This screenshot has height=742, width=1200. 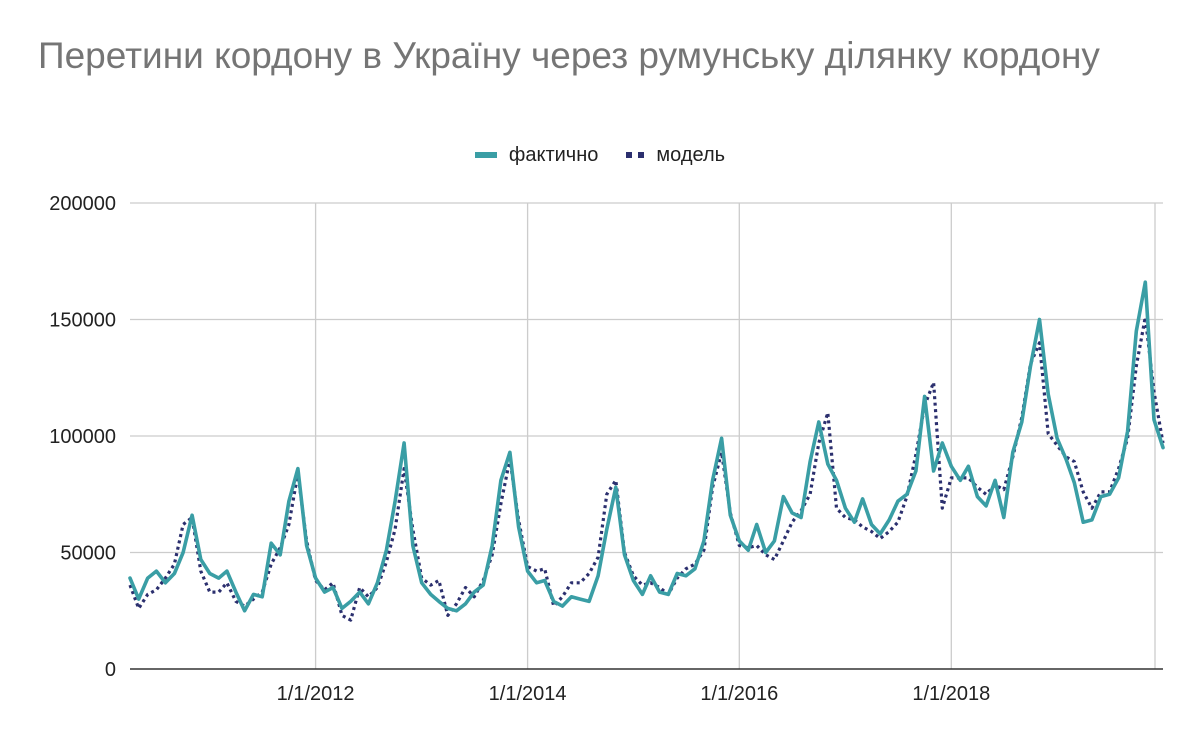 I want to click on x-tick-label: 1/1/2012, so click(x=316, y=694).